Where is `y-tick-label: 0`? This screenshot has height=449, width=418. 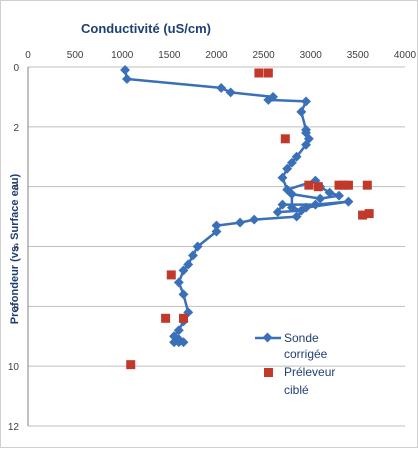
y-tick-label: 0 is located at coordinates (16, 68).